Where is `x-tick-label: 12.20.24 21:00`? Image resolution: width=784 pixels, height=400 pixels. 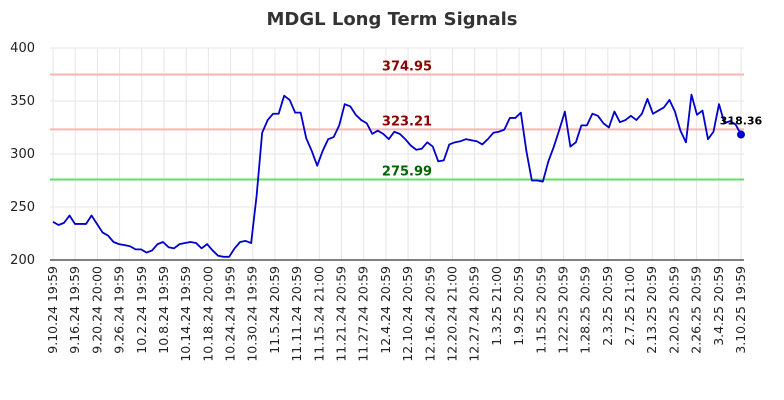 x-tick-label: 12.20.24 21:00 is located at coordinates (451, 314).